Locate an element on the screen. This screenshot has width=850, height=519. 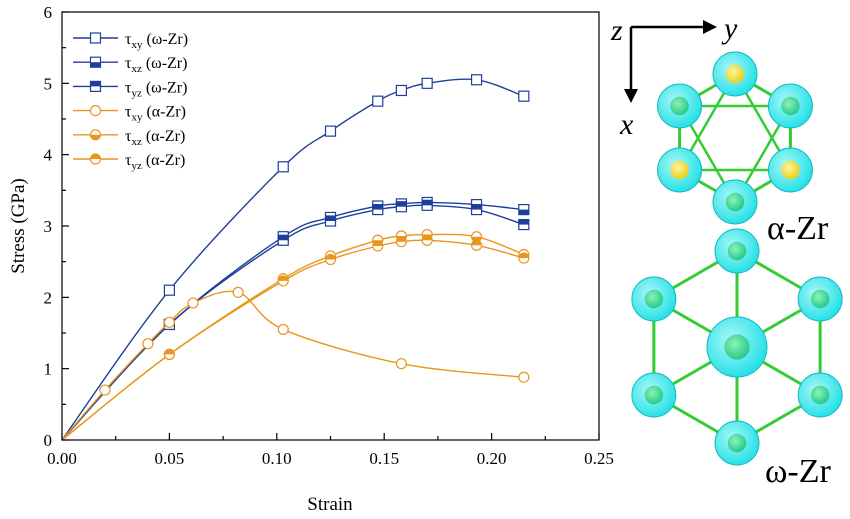
x-tick-label: 0.15 is located at coordinates (384, 458).